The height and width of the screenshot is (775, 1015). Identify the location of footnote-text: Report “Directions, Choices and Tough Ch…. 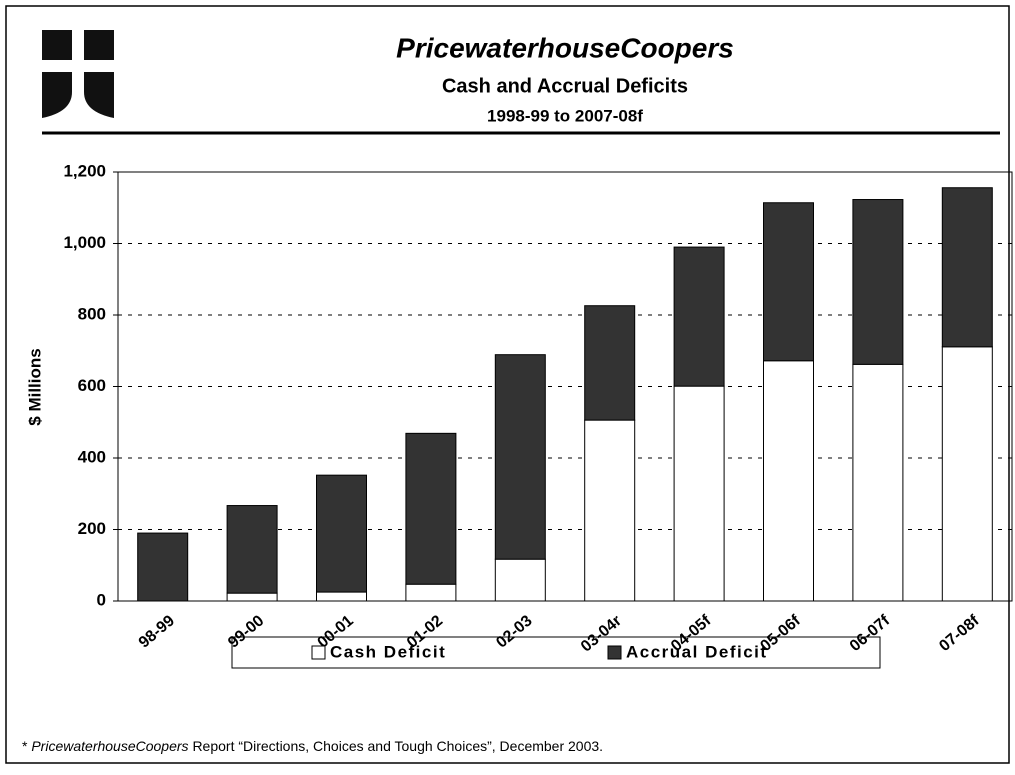
(397, 746).